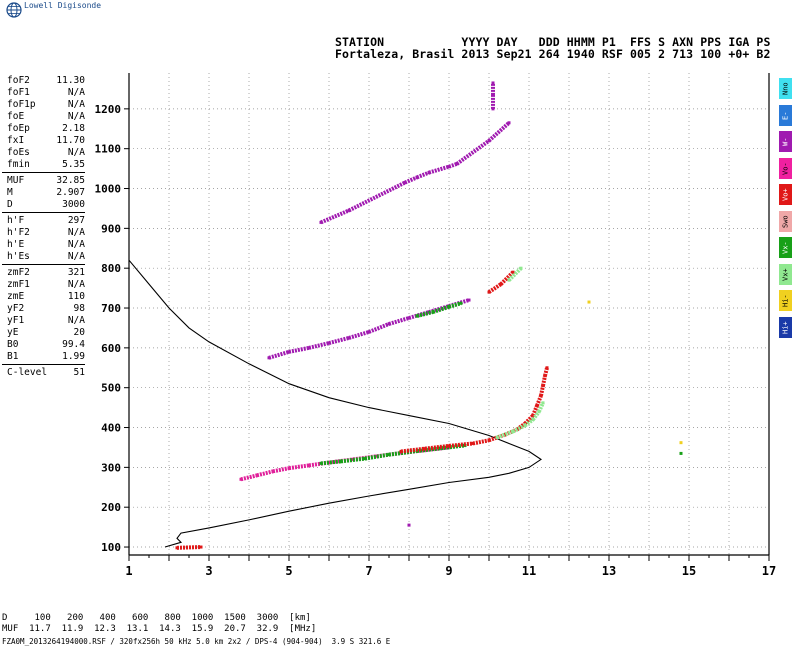 The width and height of the screenshot is (800, 650). I want to click on y-tick-label: 600, so click(111, 348).